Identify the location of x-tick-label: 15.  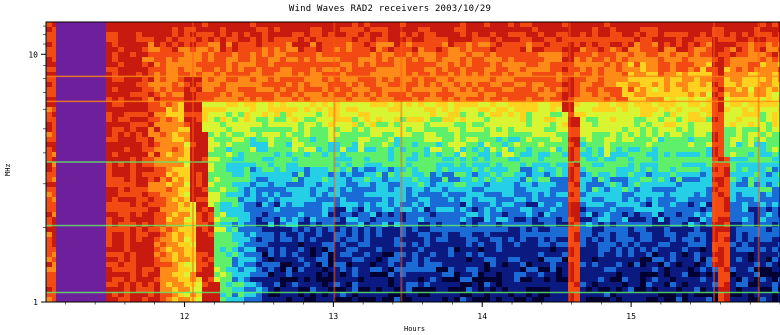
(631, 316).